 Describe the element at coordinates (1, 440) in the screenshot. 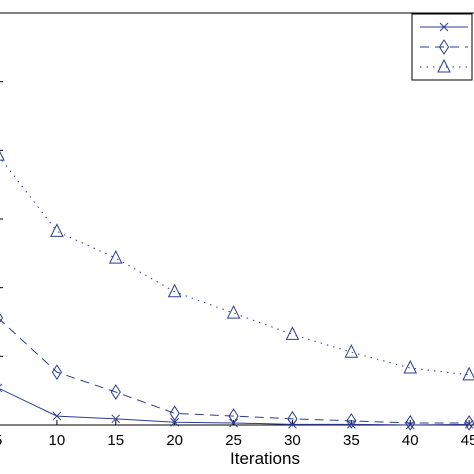

I see `x-tick-label: 5` at that location.